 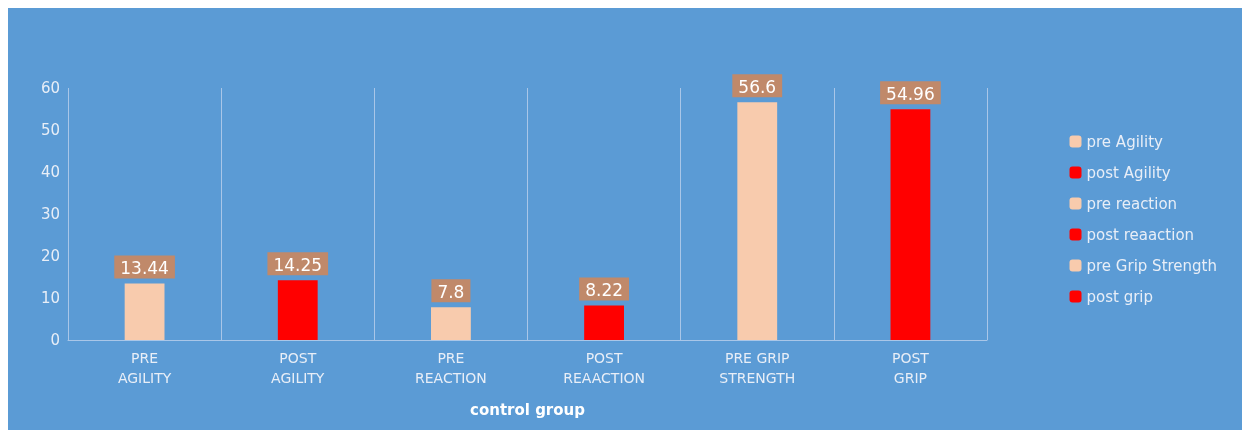 I want to click on data-label: 7.8, so click(x=451, y=291).